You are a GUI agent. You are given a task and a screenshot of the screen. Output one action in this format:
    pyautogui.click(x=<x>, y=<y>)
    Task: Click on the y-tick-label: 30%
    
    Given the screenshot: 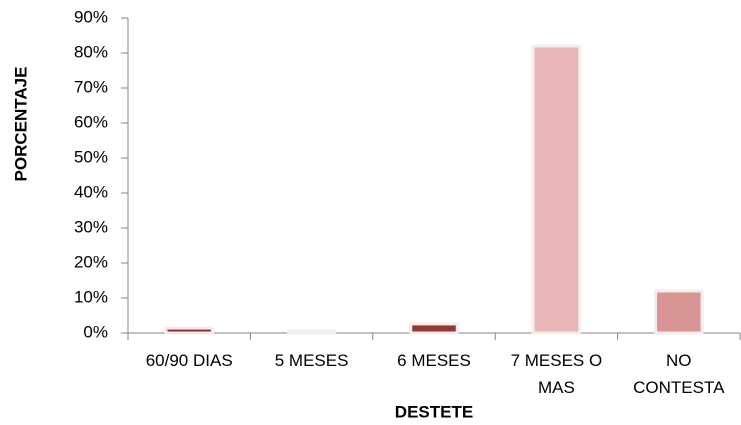 What is the action you would take?
    pyautogui.click(x=91, y=226)
    